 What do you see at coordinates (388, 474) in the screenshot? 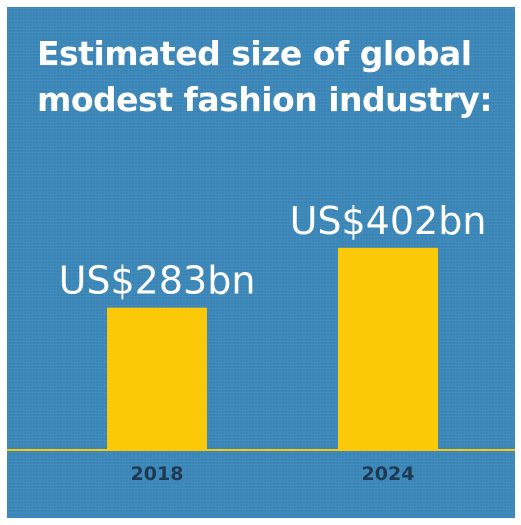
I see `tick-label-2024: 2024` at bounding box center [388, 474].